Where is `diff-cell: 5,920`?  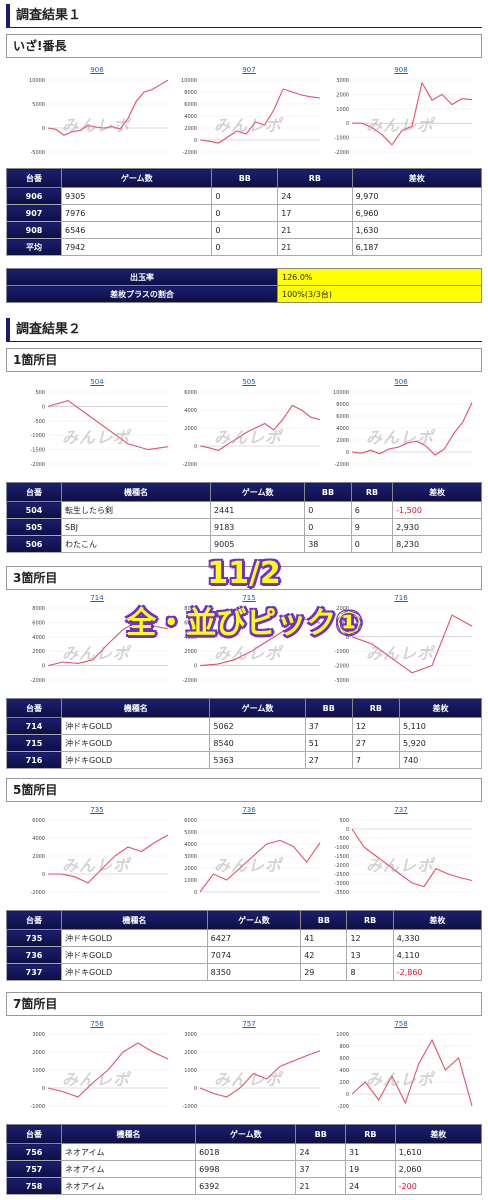
diff-cell: 5,920 is located at coordinates (440, 743).